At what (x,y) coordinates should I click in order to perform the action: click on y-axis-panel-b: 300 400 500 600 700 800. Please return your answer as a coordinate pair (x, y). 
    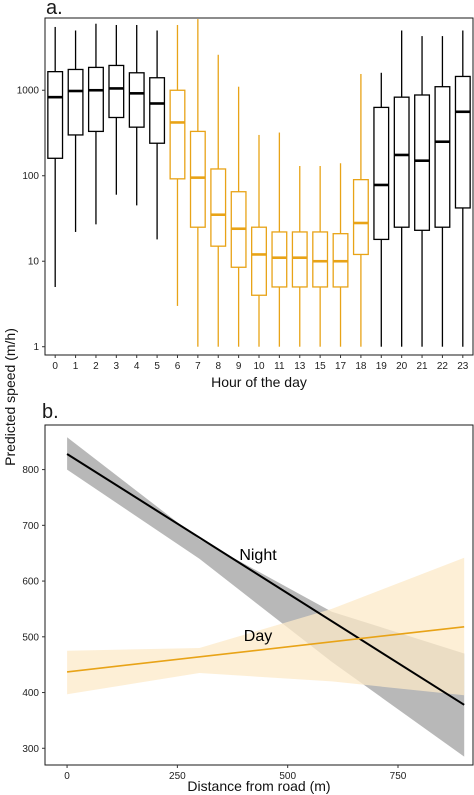
    Looking at the image, I should click on (33, 610).